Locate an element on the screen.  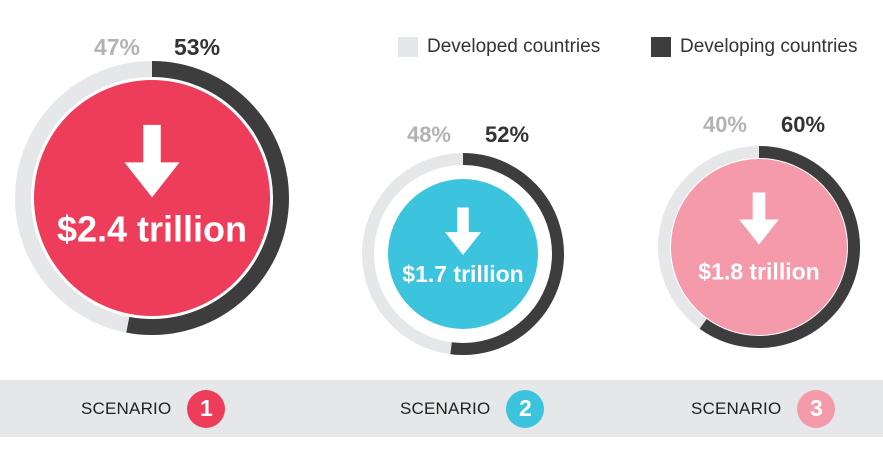
scenario-1-label: SCENARIO is located at coordinates (126, 408).